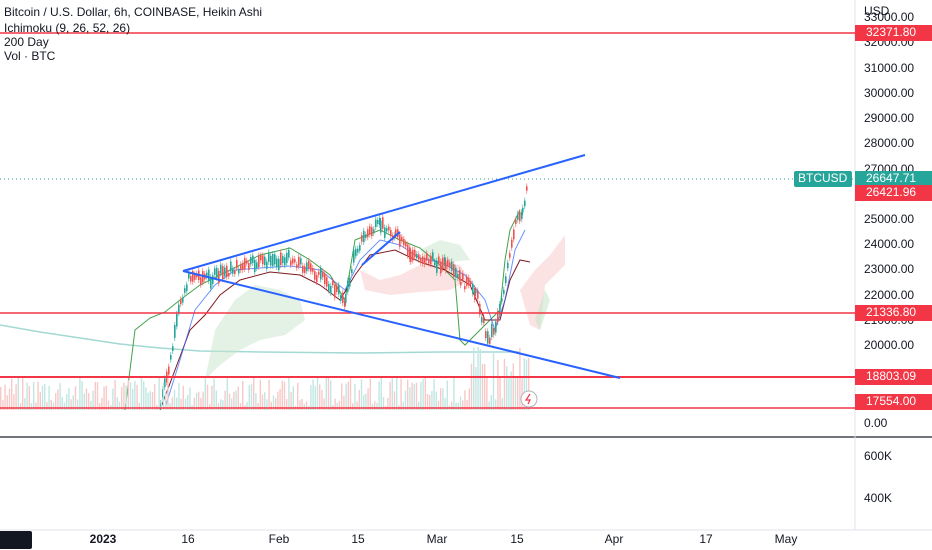  I want to click on ichimoku-cloud-red, so click(542, 282).